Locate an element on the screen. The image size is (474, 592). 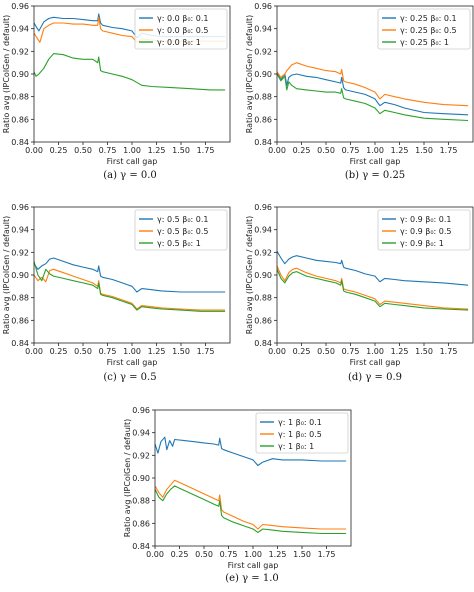
legend-entry-2: γ: 0.25 β₀: 0.5 is located at coordinates (428, 30).